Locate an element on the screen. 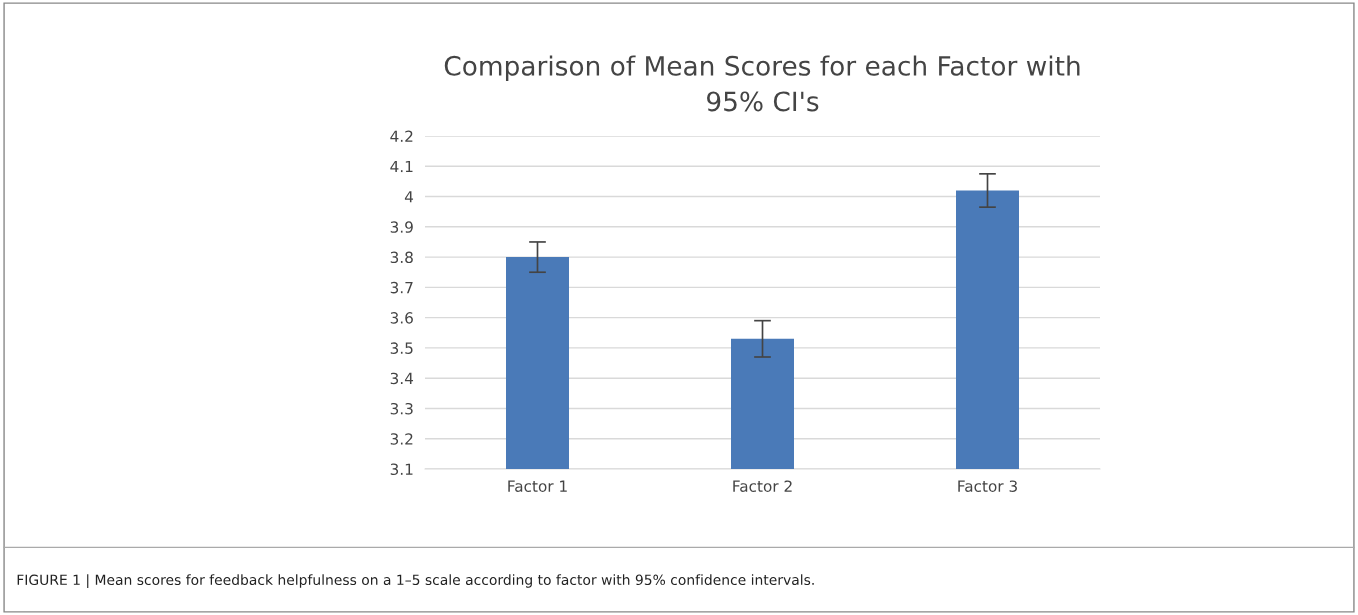 This screenshot has width=1358, height=615. y-tick-label: 4 is located at coordinates (409, 197).